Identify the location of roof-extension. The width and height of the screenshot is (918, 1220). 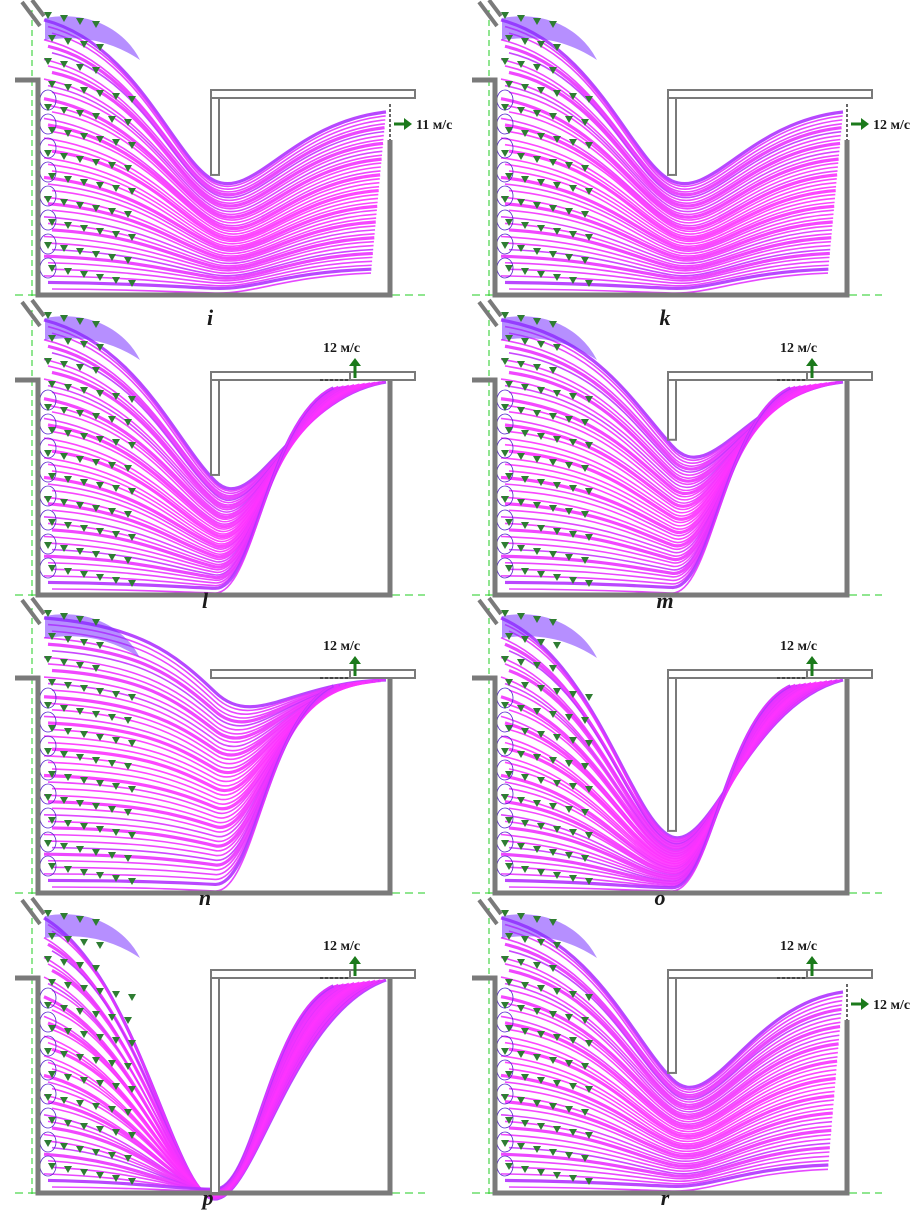
(382, 974).